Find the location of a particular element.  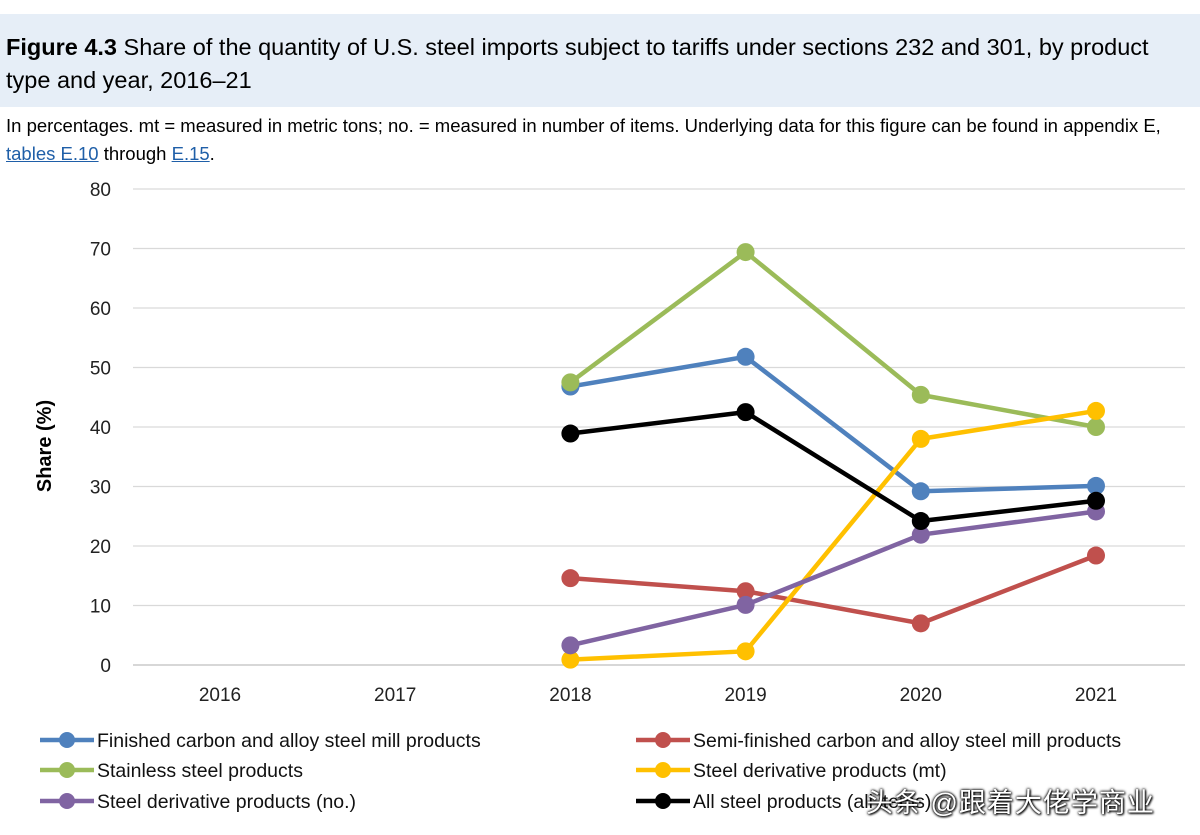

y-tick-label: 50 is located at coordinates (100, 369).